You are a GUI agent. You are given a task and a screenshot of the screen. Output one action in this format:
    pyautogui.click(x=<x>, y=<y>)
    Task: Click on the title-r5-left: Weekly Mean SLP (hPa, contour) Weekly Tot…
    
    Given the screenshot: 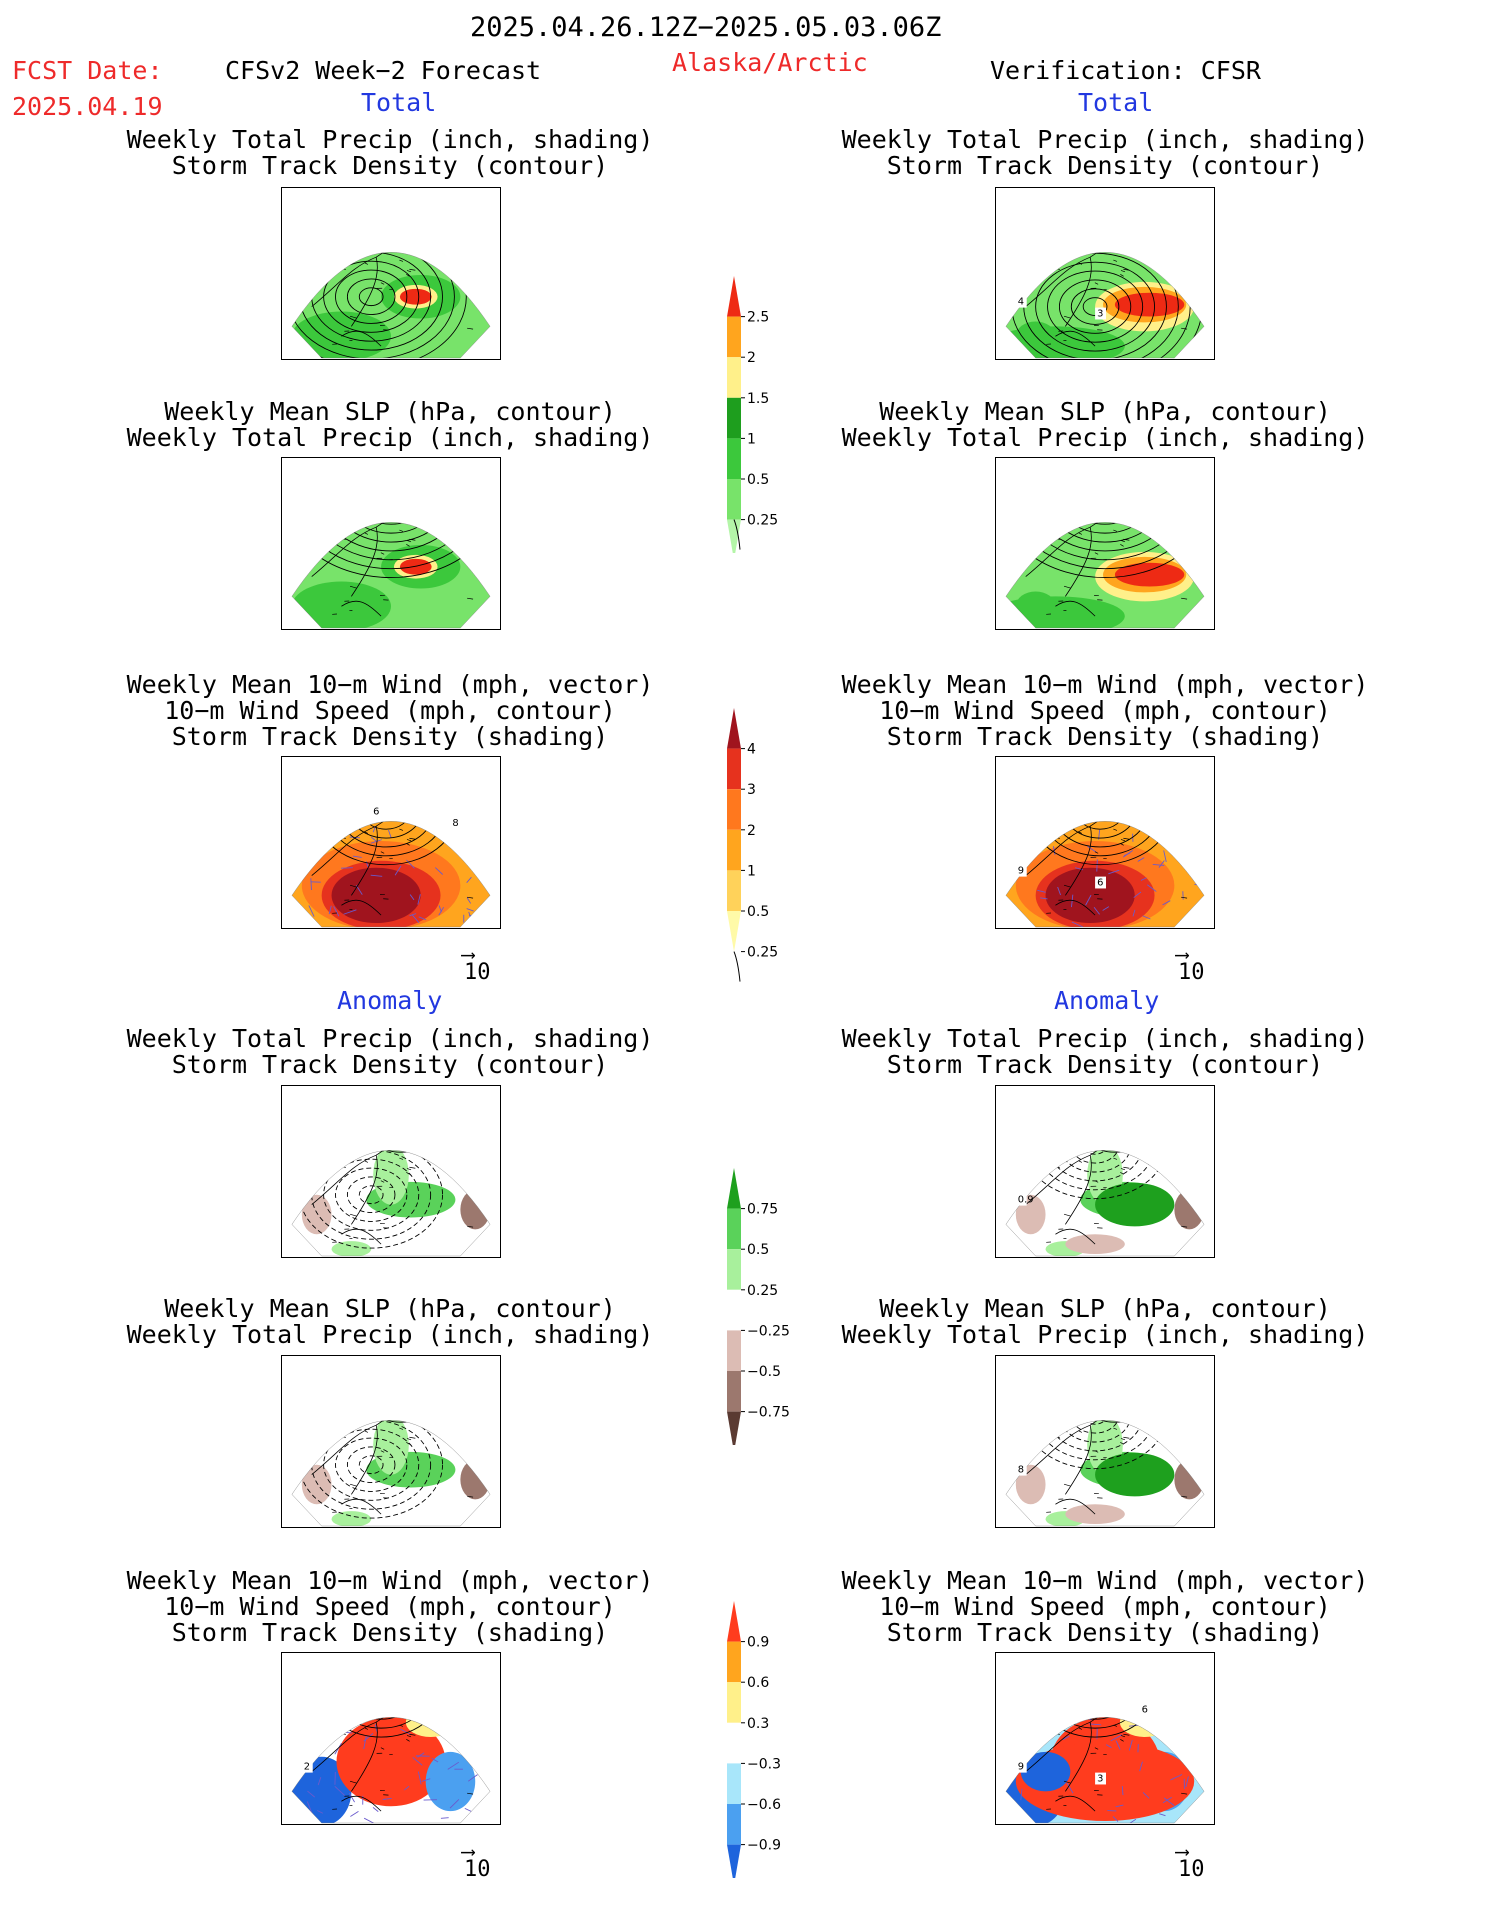 What is the action you would take?
    pyautogui.click(x=390, y=1321)
    